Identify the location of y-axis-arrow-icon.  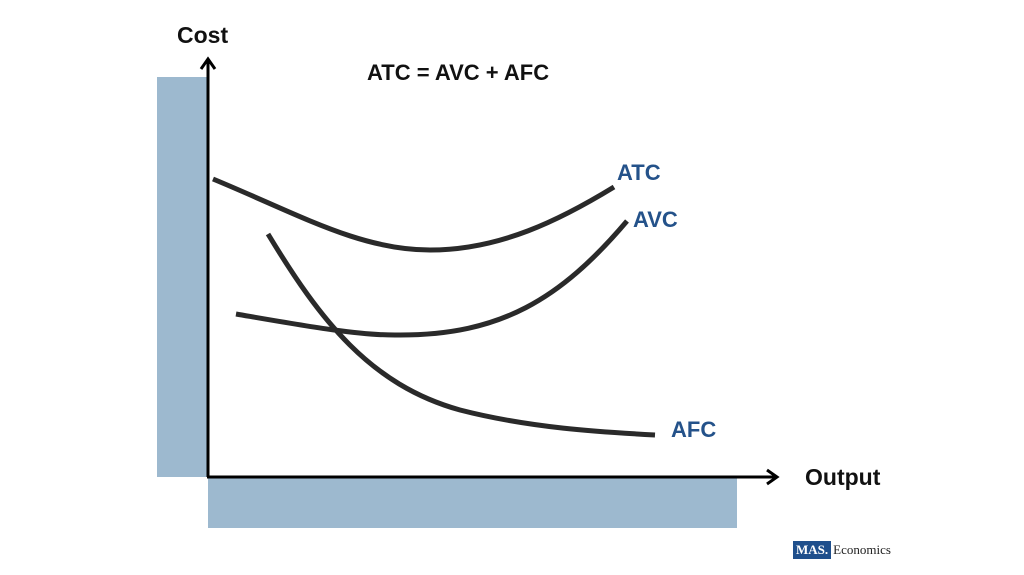
(208, 63).